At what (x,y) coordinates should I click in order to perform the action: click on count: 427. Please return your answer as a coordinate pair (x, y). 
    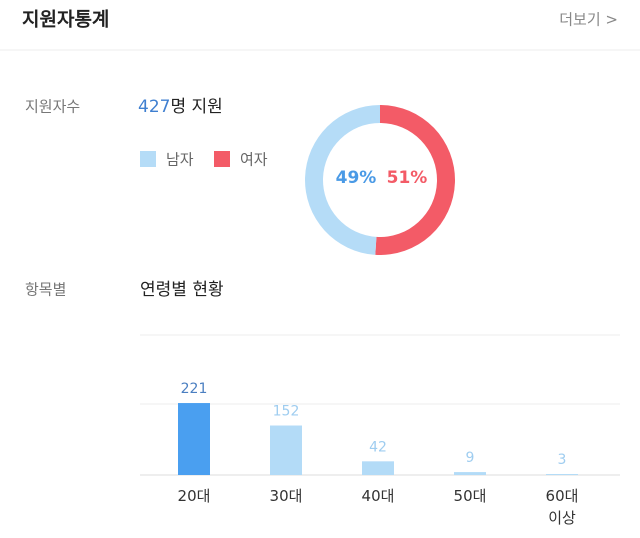
    Looking at the image, I should click on (154, 107).